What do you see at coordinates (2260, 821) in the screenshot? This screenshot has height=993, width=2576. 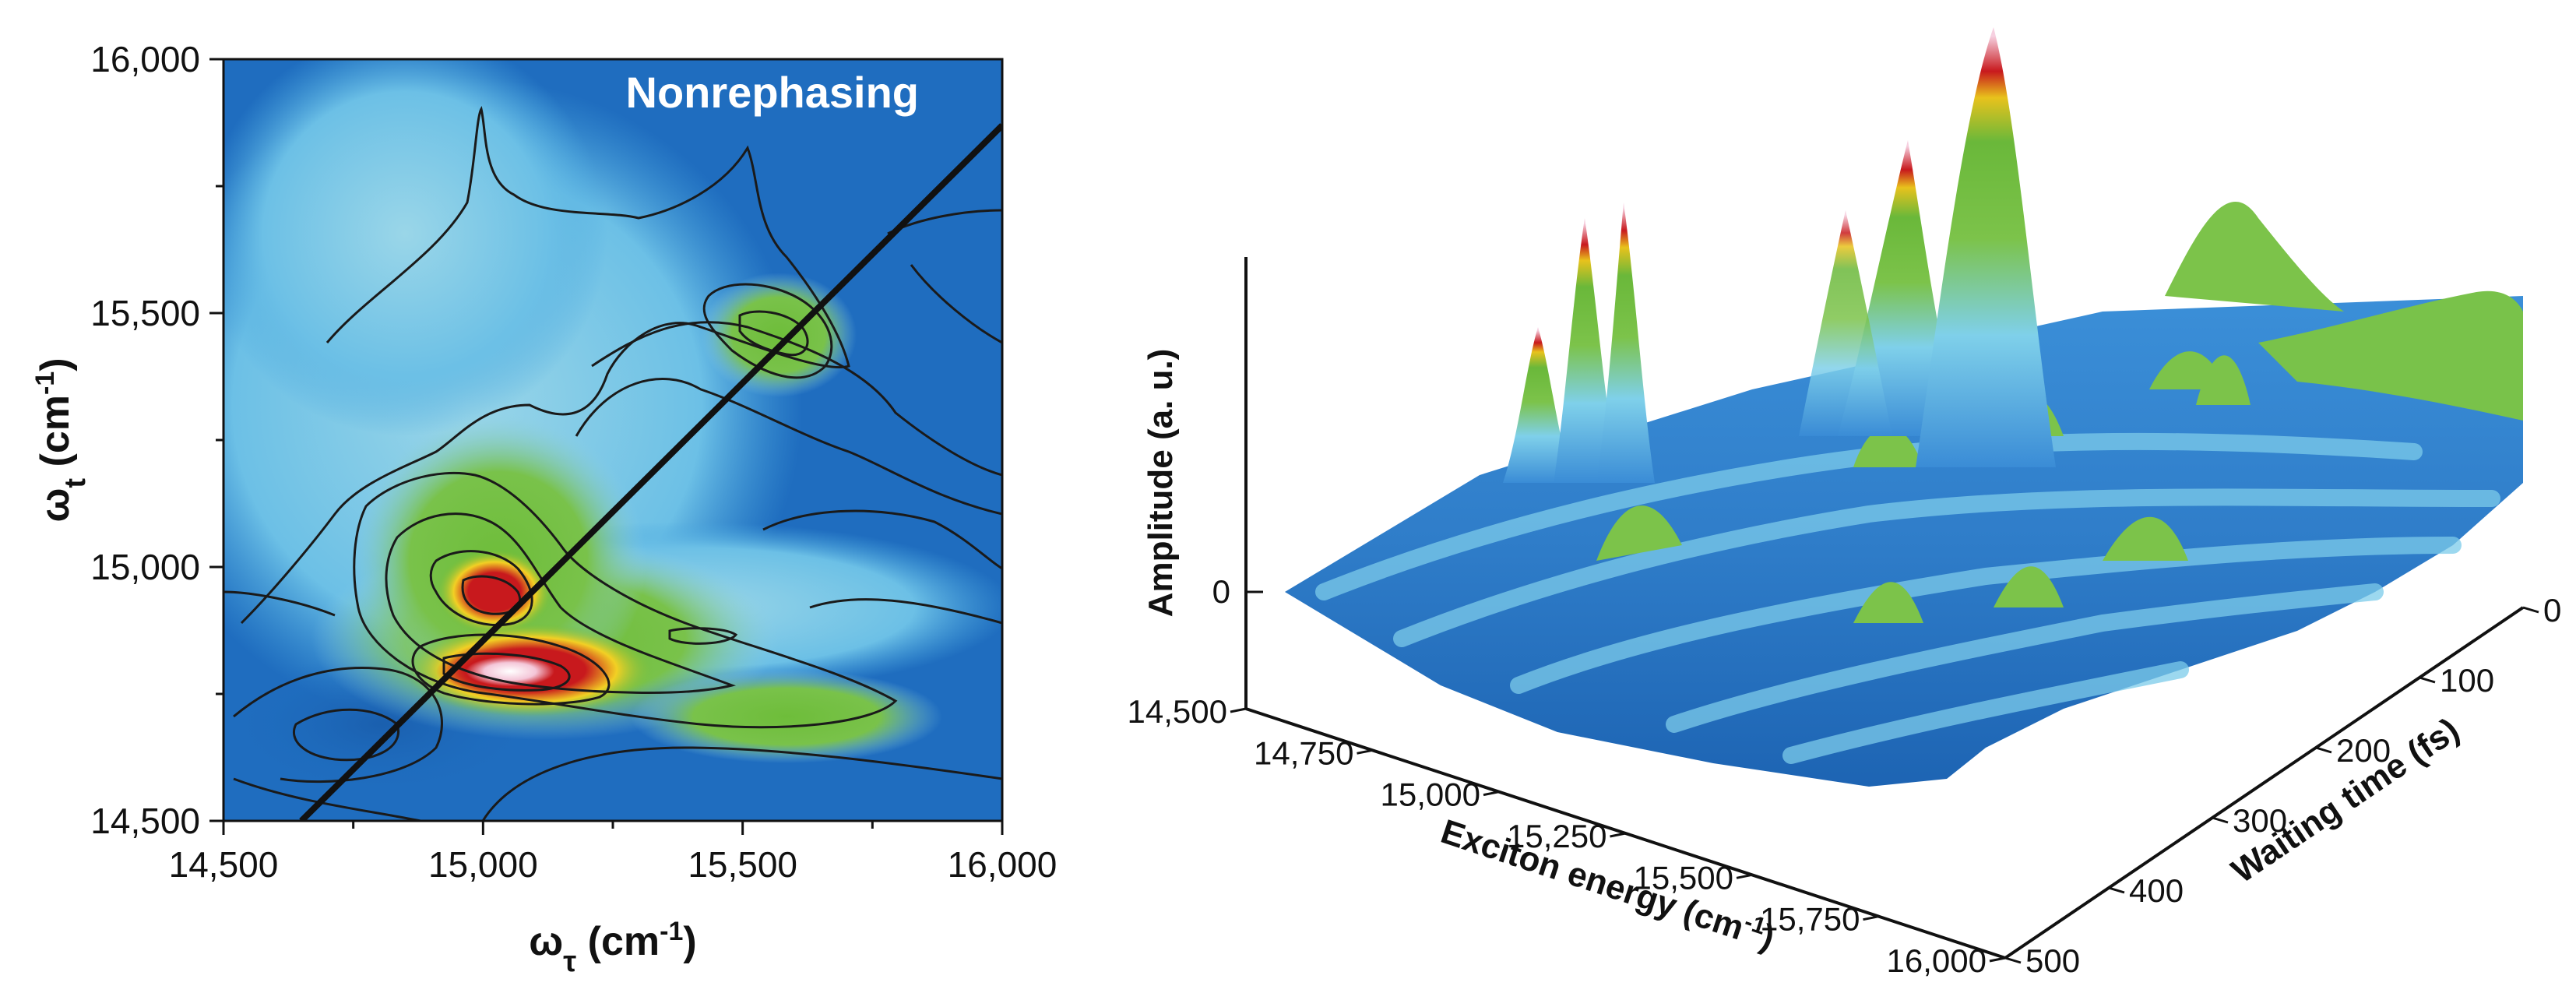 I see `time-tick-label: 300` at bounding box center [2260, 821].